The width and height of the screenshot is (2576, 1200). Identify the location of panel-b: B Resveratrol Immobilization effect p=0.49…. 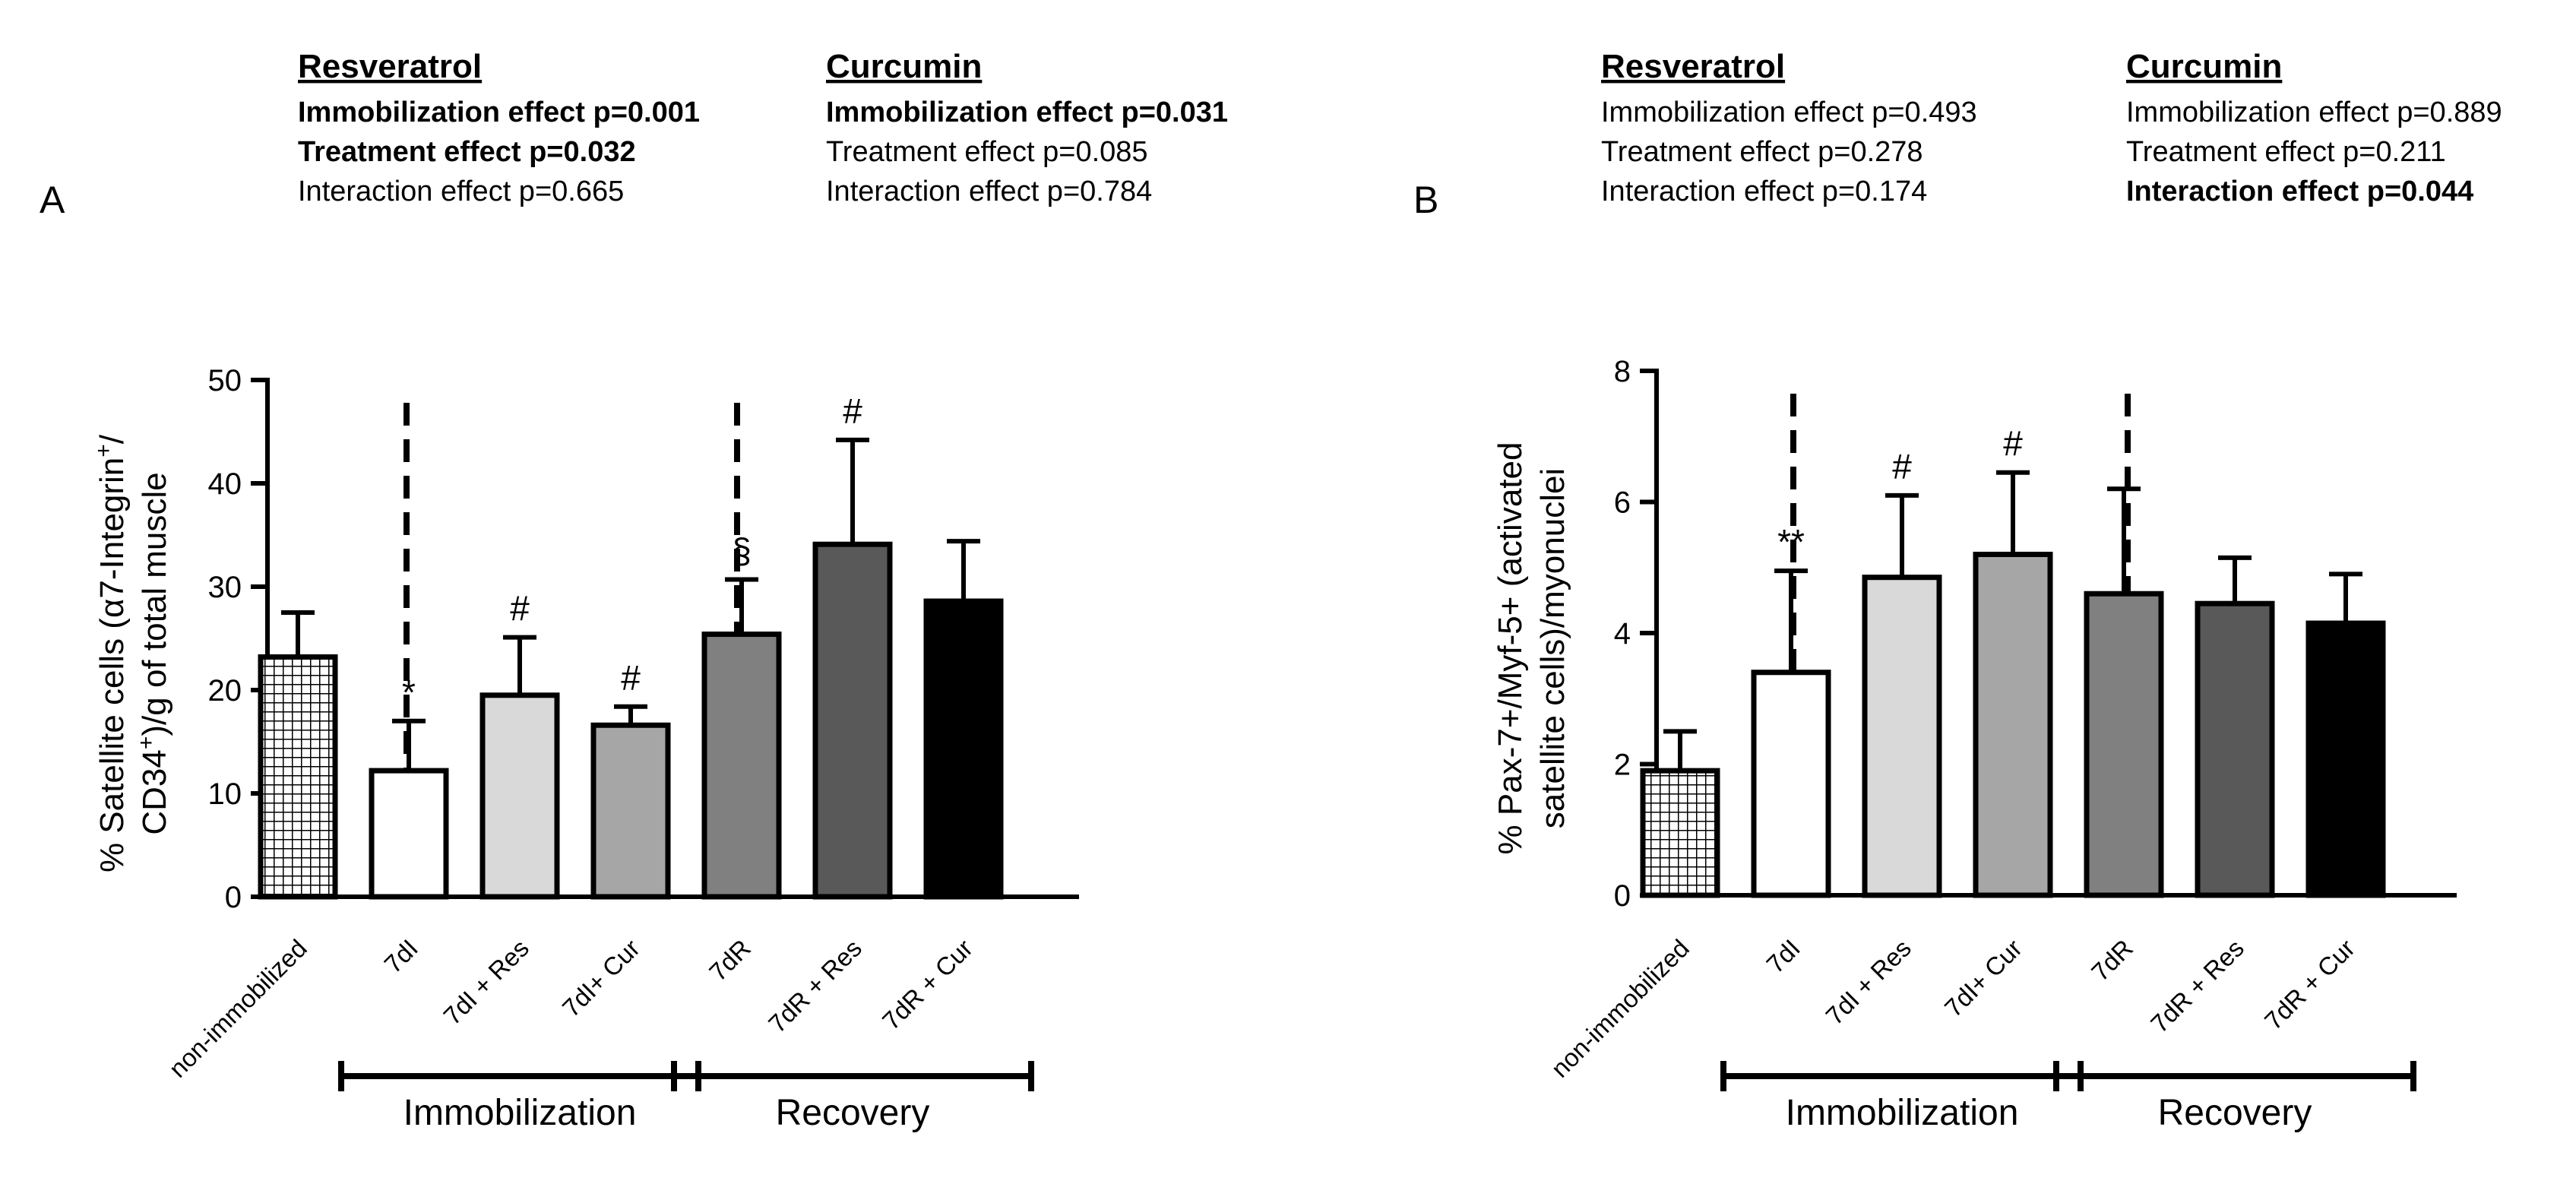
(1957, 135).